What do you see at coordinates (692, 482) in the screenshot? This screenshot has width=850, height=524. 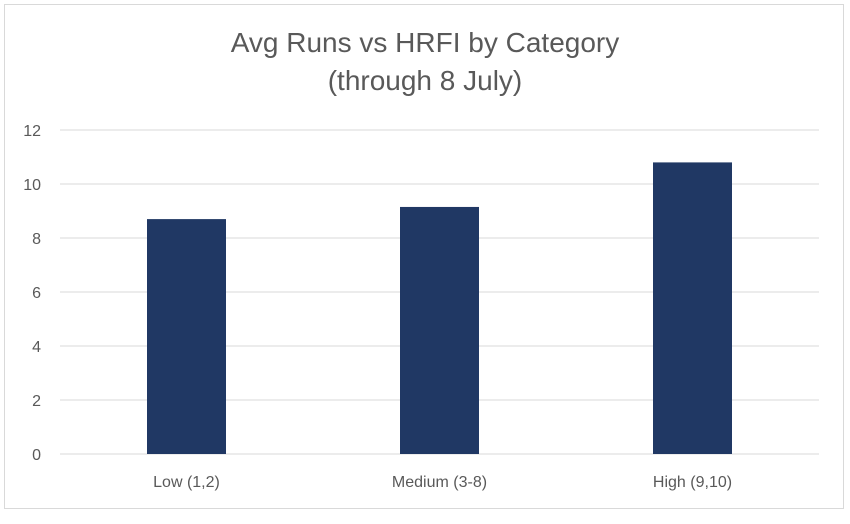 I see `x-category-label: High (9,10)` at bounding box center [692, 482].